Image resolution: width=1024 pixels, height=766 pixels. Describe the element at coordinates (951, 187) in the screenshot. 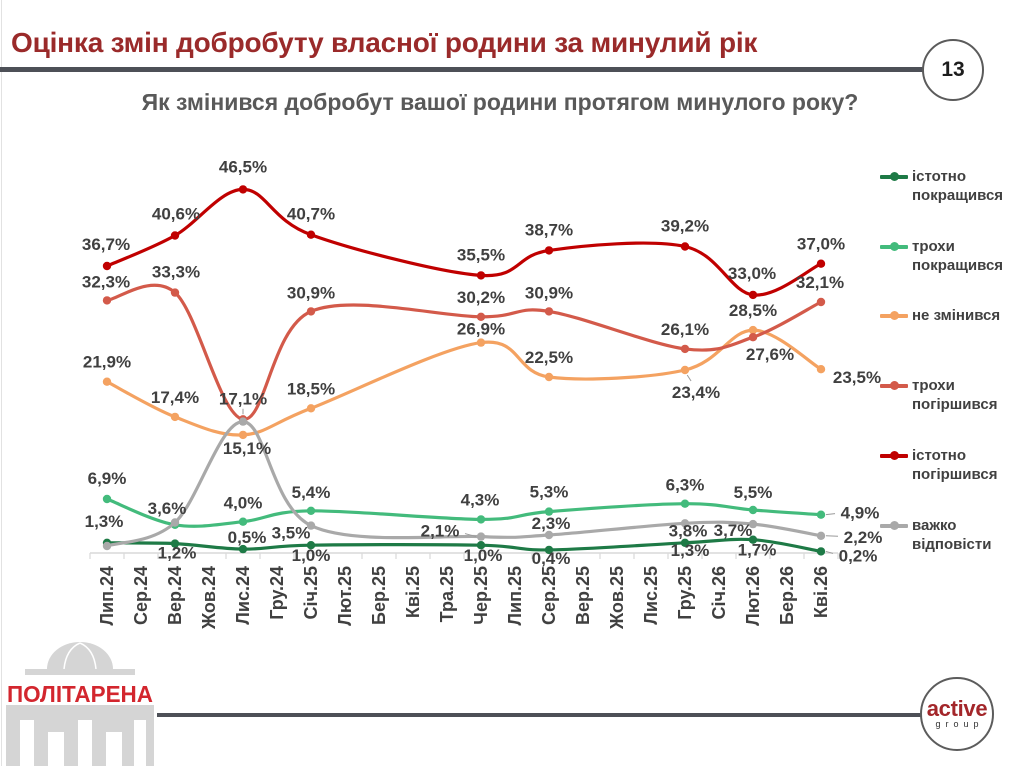

I see `legend-item-significantly-improved: істотно покращився` at that location.